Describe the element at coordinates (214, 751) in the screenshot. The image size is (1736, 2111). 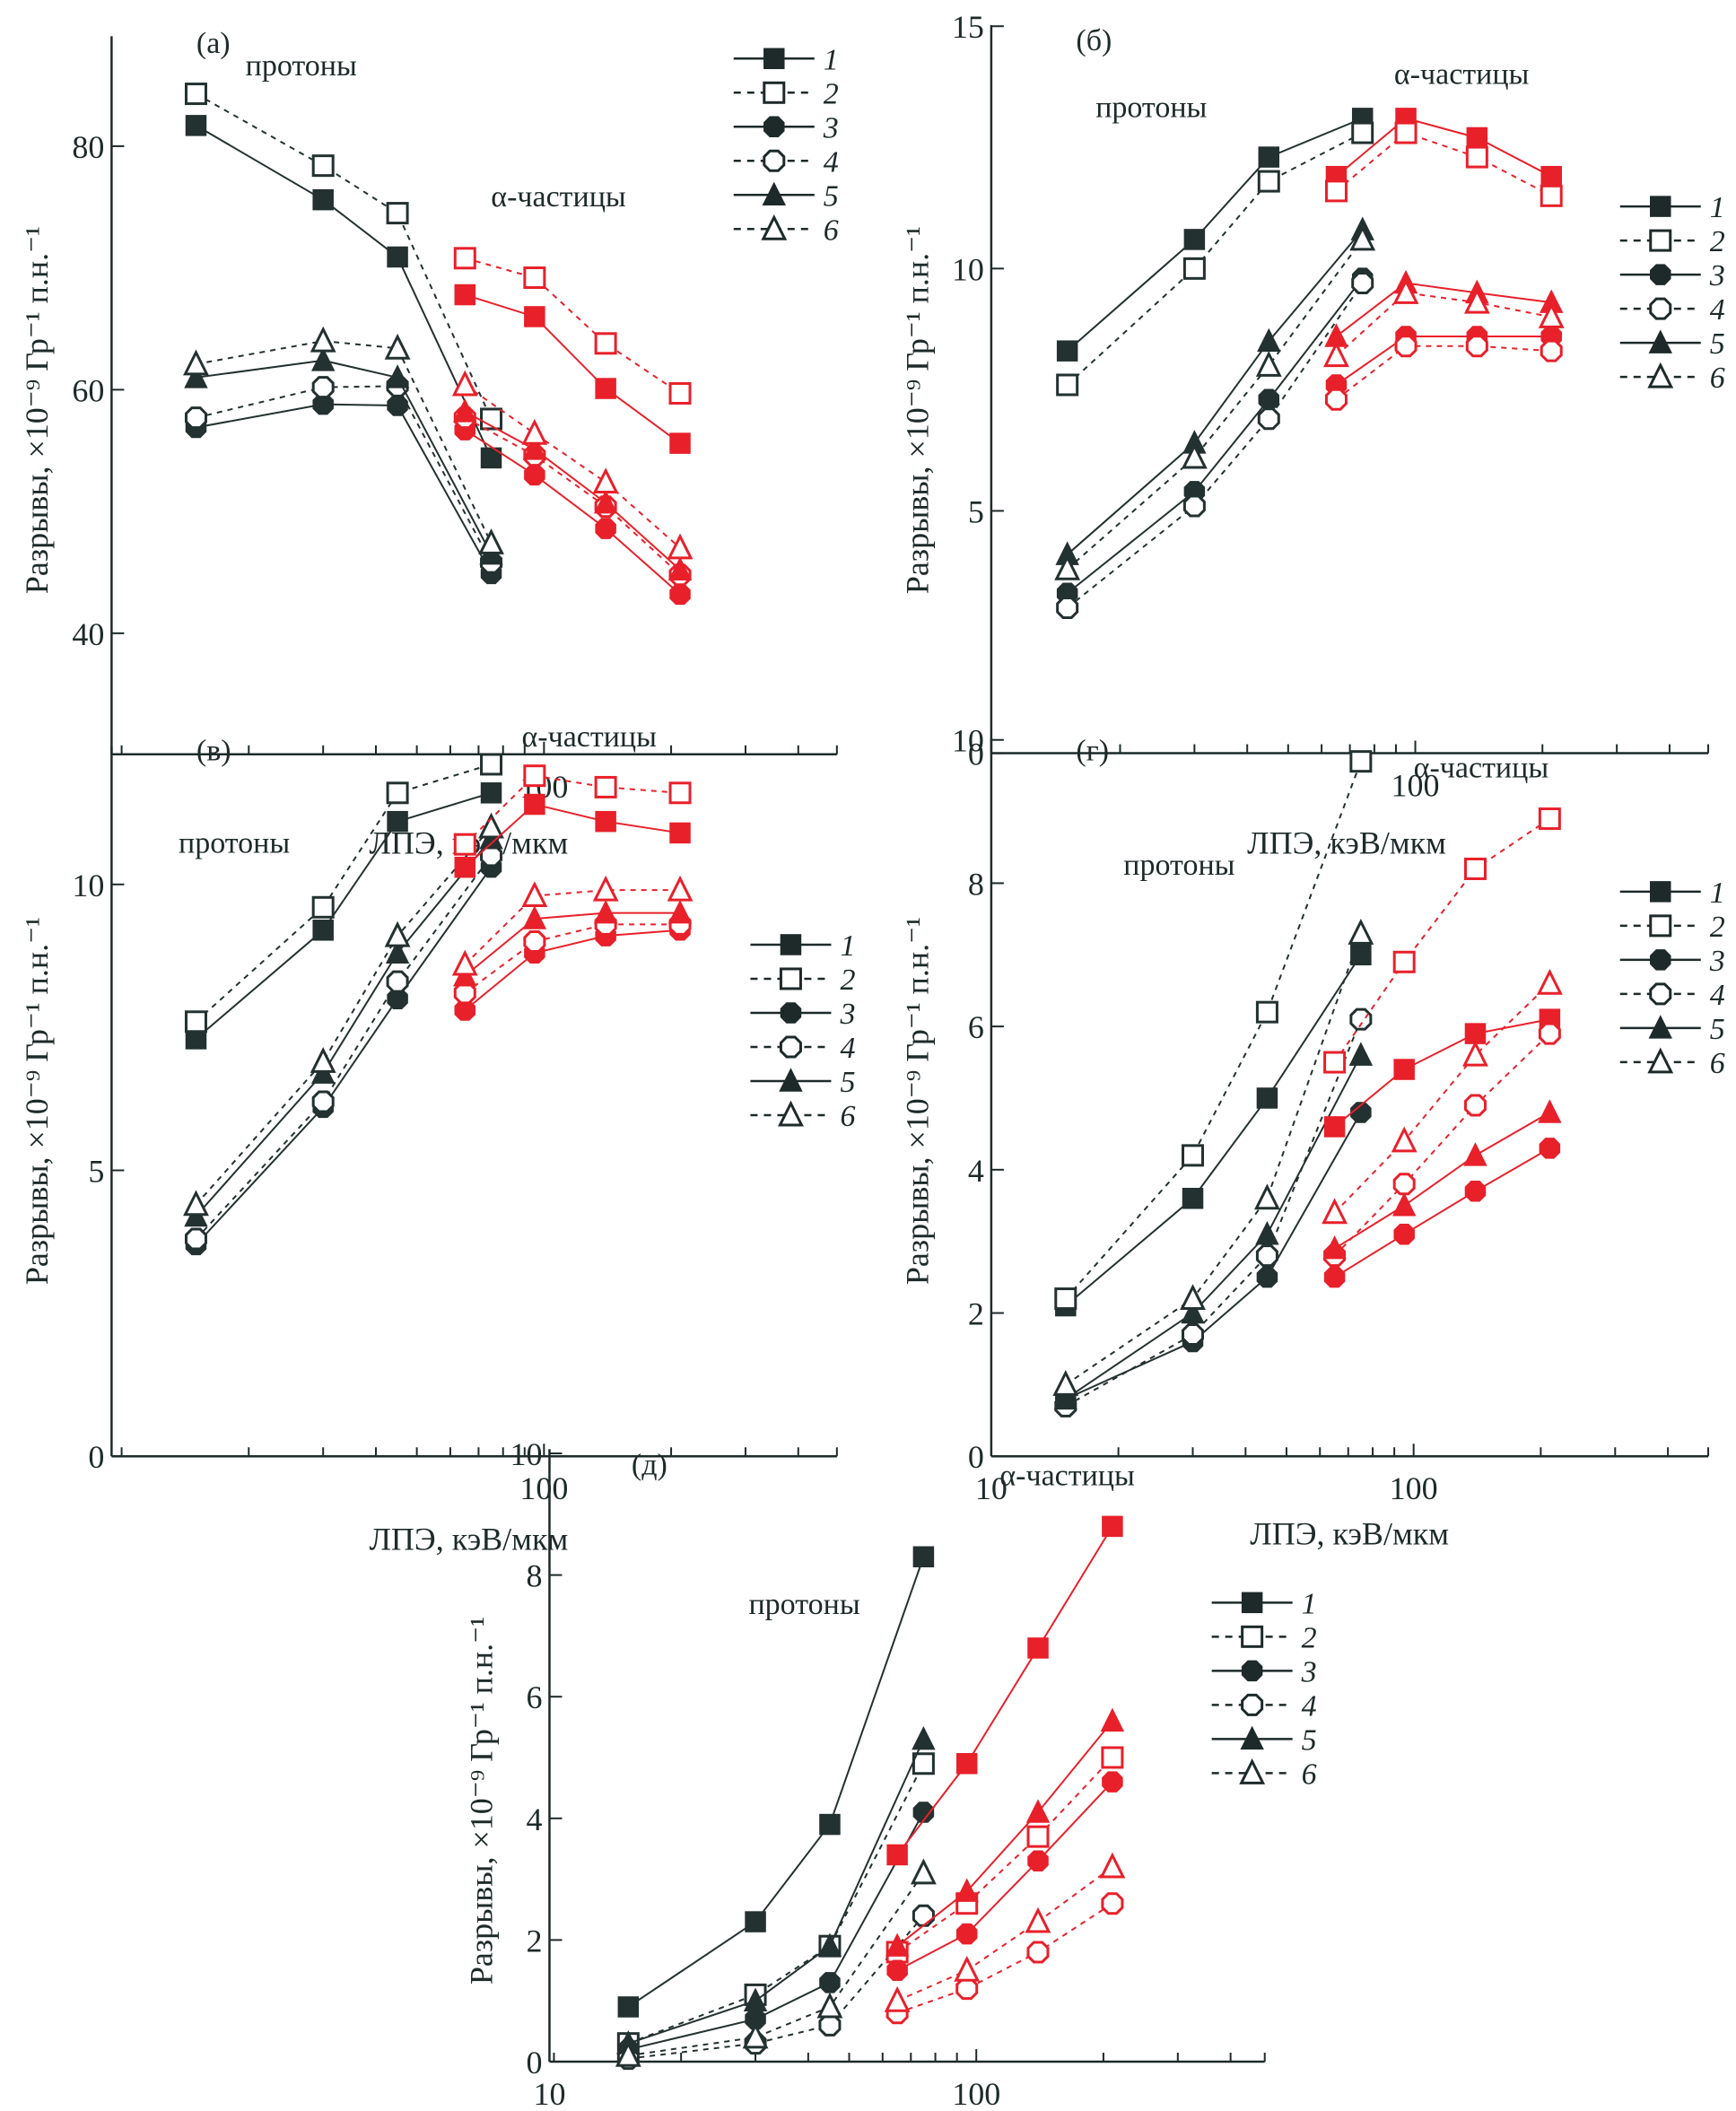
I see `panel-label: (в)` at that location.